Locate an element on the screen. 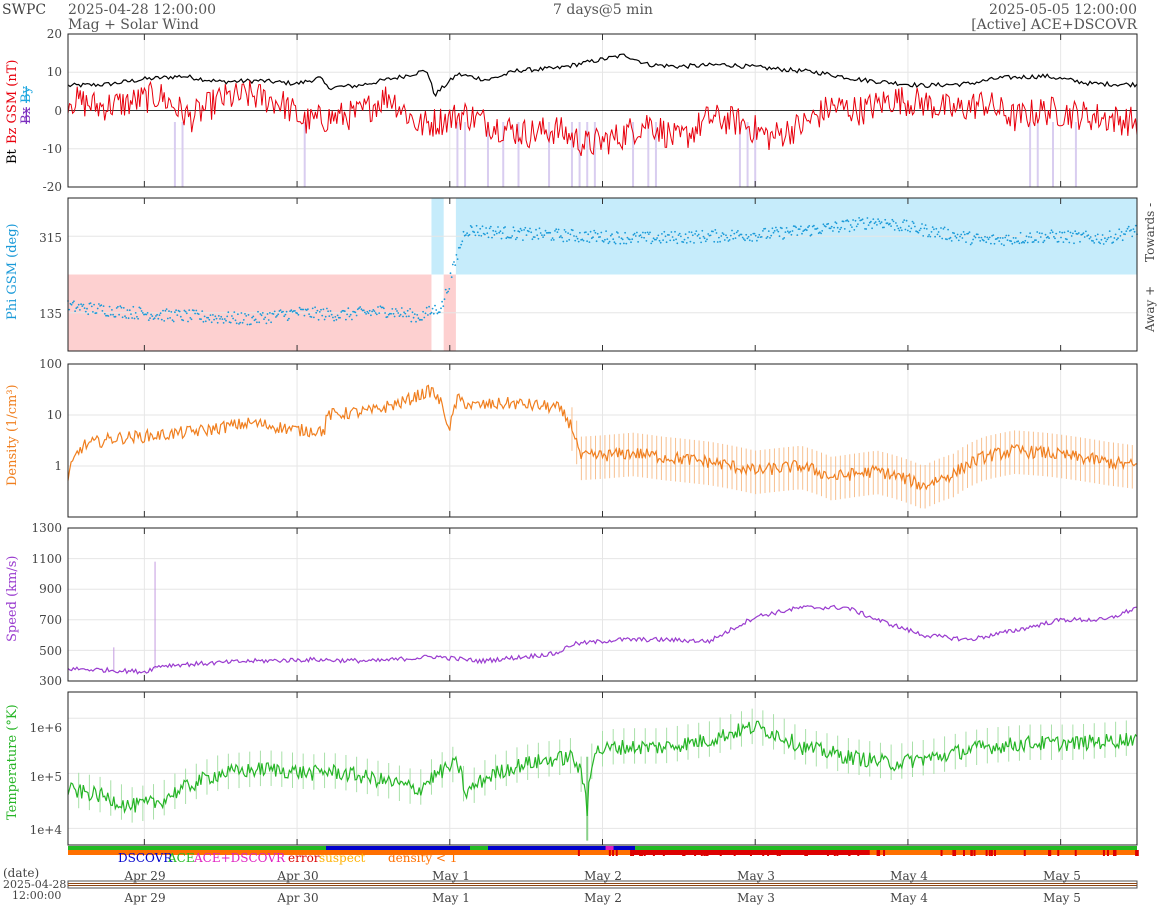 The height and width of the screenshot is (910, 1158). density-yticks: 100 10 1 is located at coordinates (50, 415).